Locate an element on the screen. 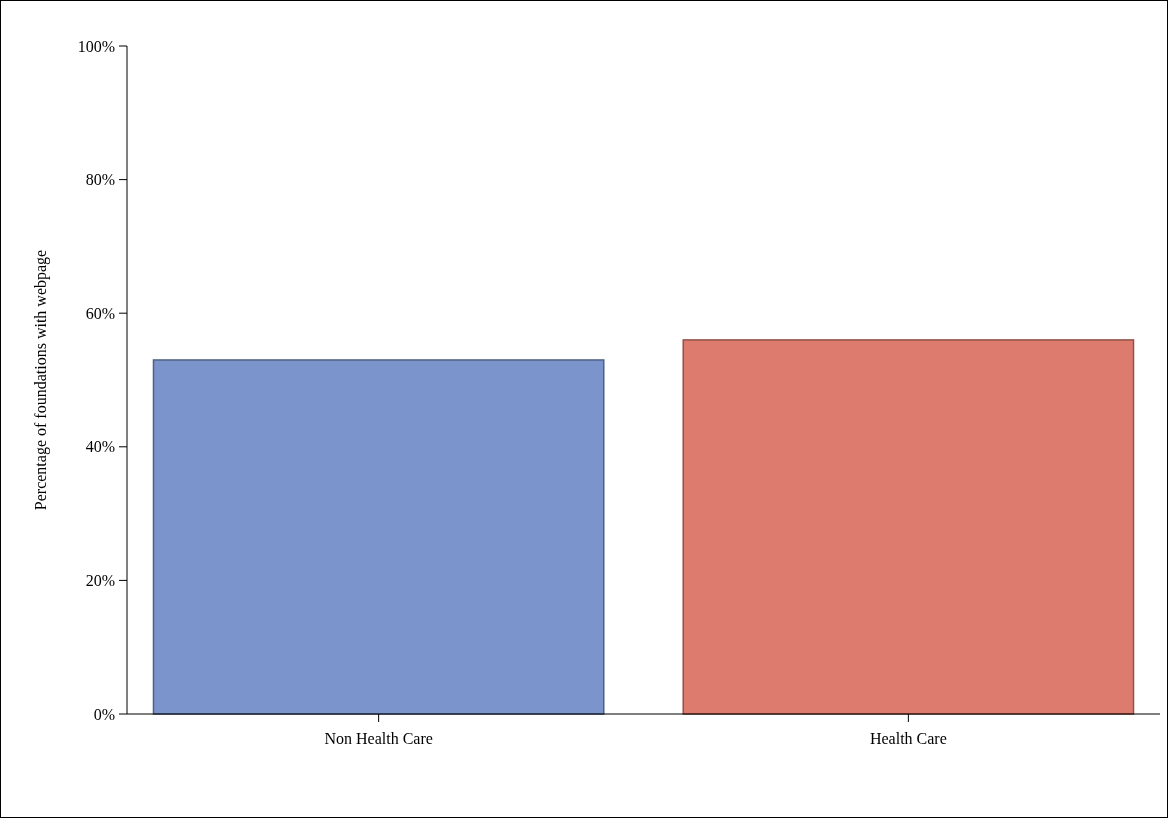 Image resolution: width=1168 pixels, height=818 pixels. y-tick-label: 80% is located at coordinates (100, 180).